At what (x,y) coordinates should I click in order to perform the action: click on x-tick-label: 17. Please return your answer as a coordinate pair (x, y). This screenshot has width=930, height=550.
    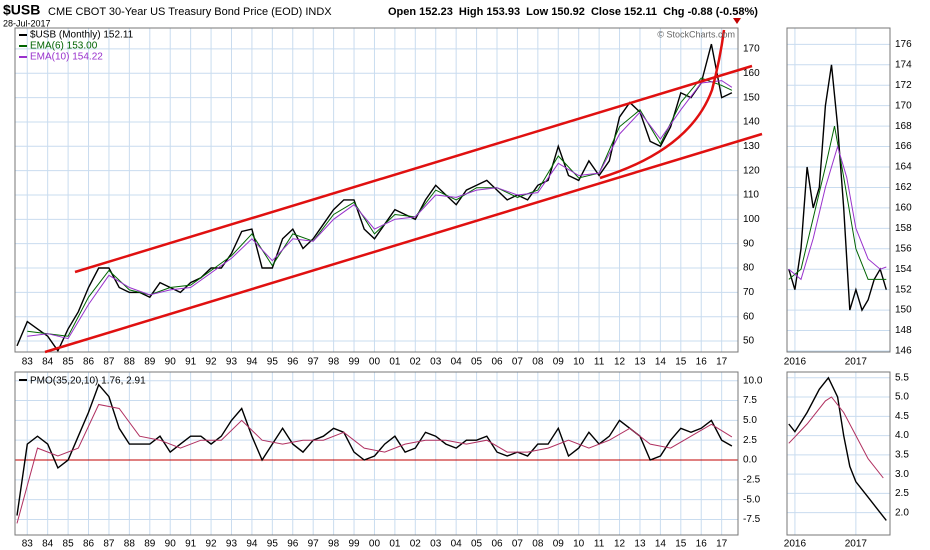
    Looking at the image, I should click on (722, 544).